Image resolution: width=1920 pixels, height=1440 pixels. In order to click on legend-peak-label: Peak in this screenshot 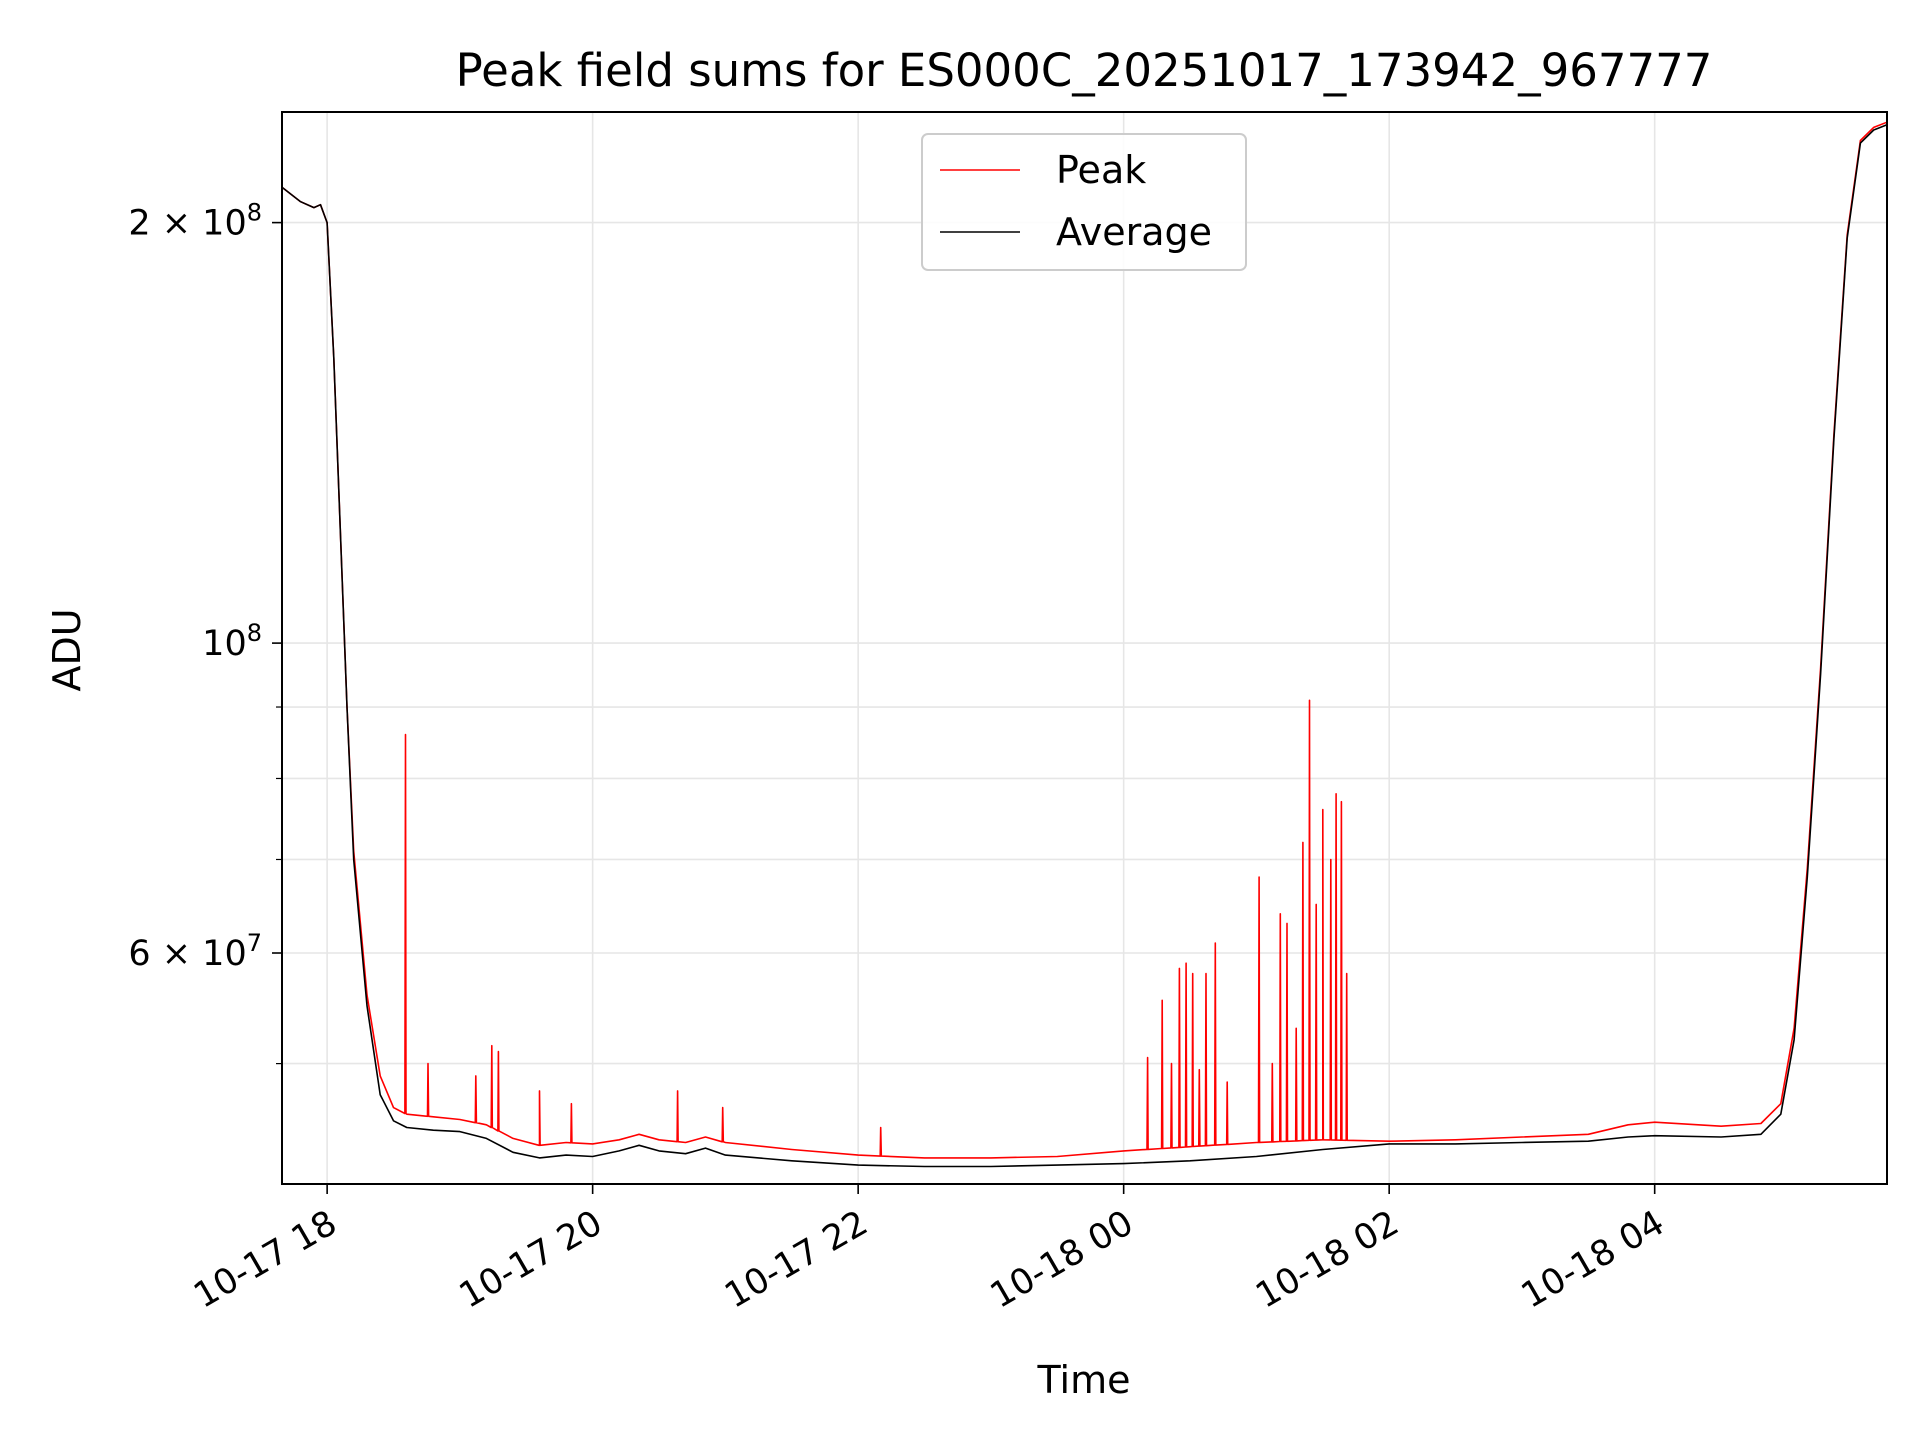, I will do `click(1101, 170)`.